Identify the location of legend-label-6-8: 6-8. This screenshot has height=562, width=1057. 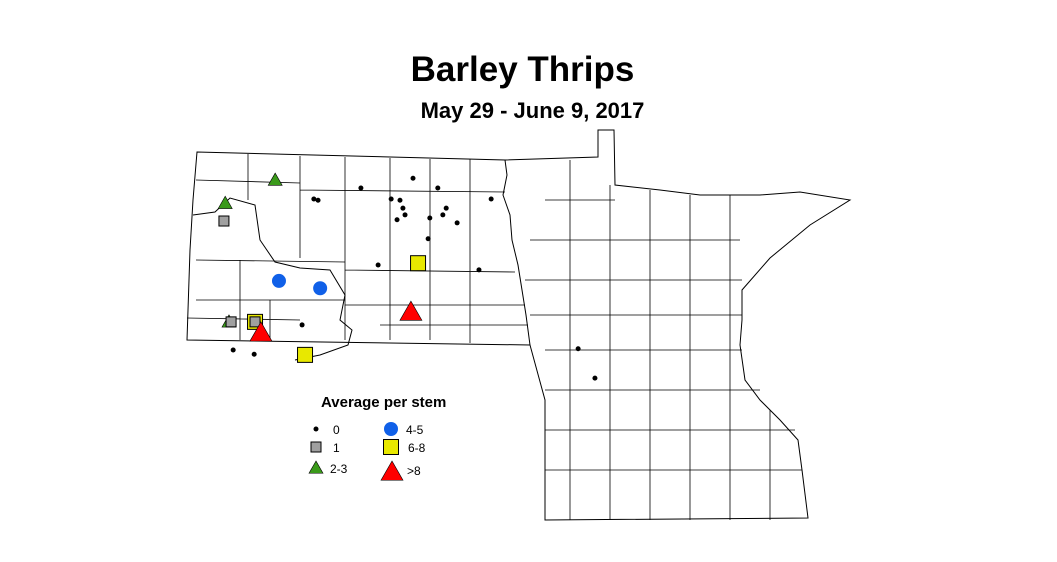
(417, 448).